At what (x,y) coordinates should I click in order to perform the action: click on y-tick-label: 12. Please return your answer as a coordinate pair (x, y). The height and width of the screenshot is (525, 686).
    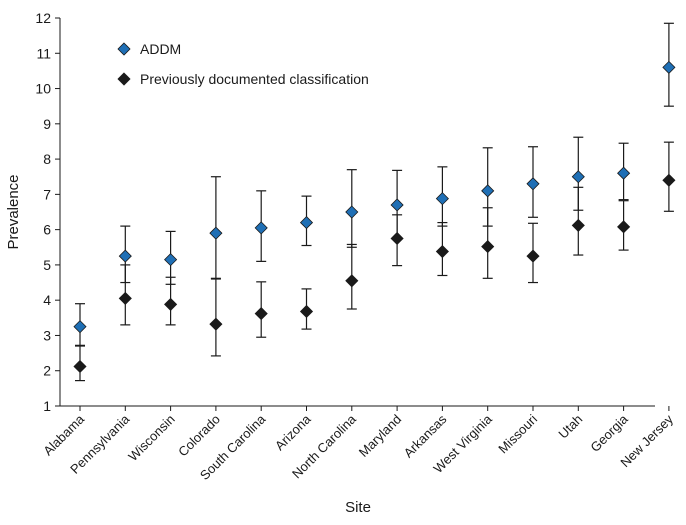
    Looking at the image, I should click on (43, 18).